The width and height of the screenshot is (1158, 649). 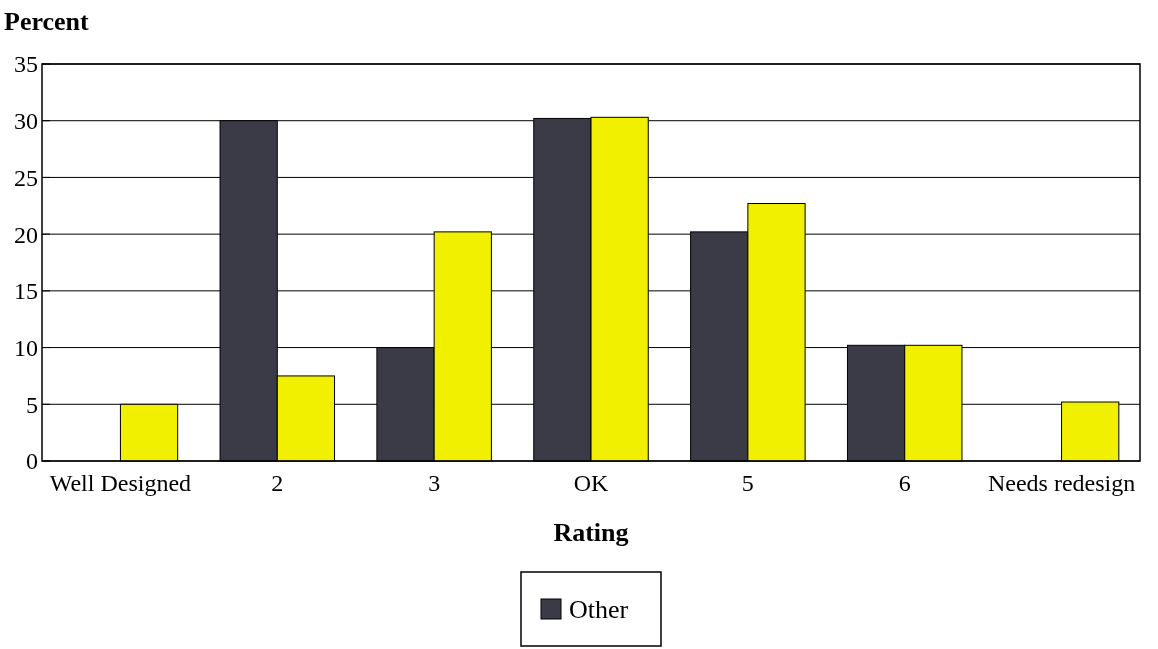 What do you see at coordinates (120, 483) in the screenshot?
I see `x-tick-label: Well Designed` at bounding box center [120, 483].